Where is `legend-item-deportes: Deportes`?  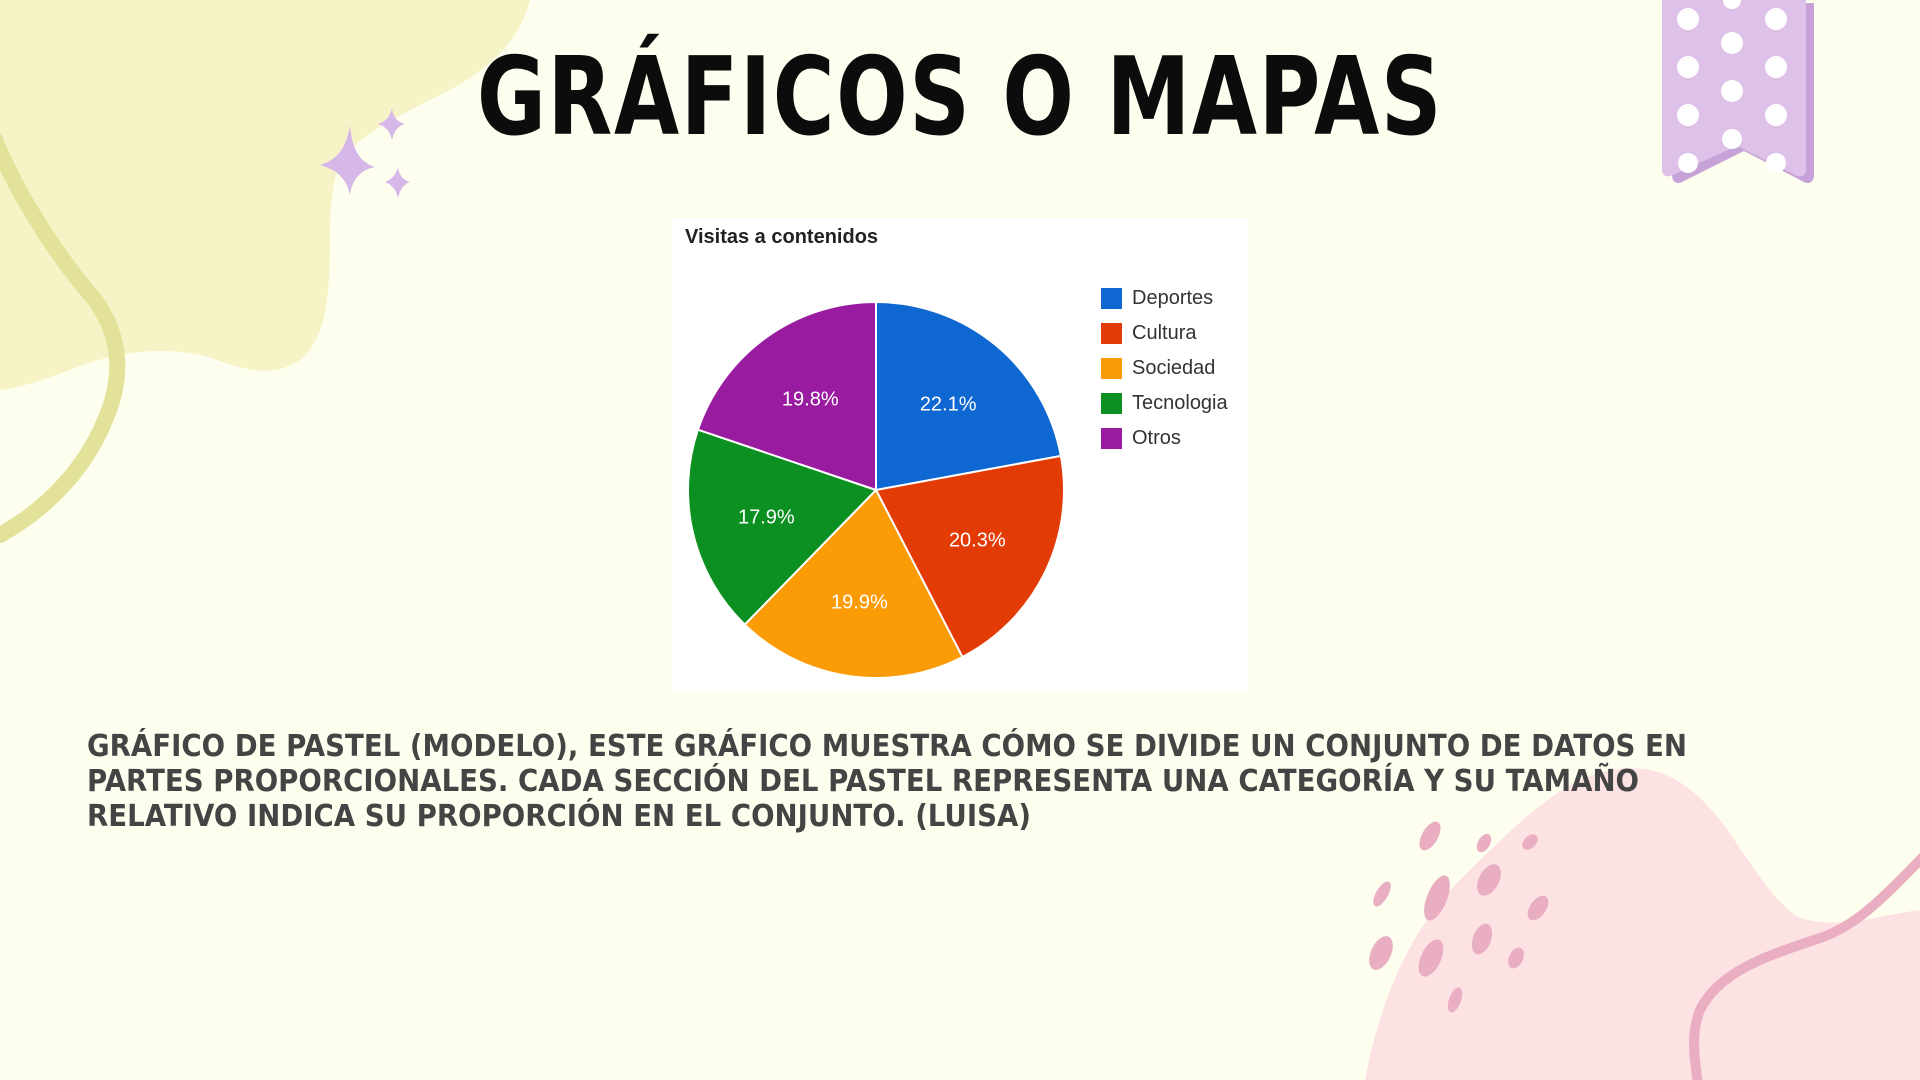 legend-item-deportes: Deportes is located at coordinates (1164, 298).